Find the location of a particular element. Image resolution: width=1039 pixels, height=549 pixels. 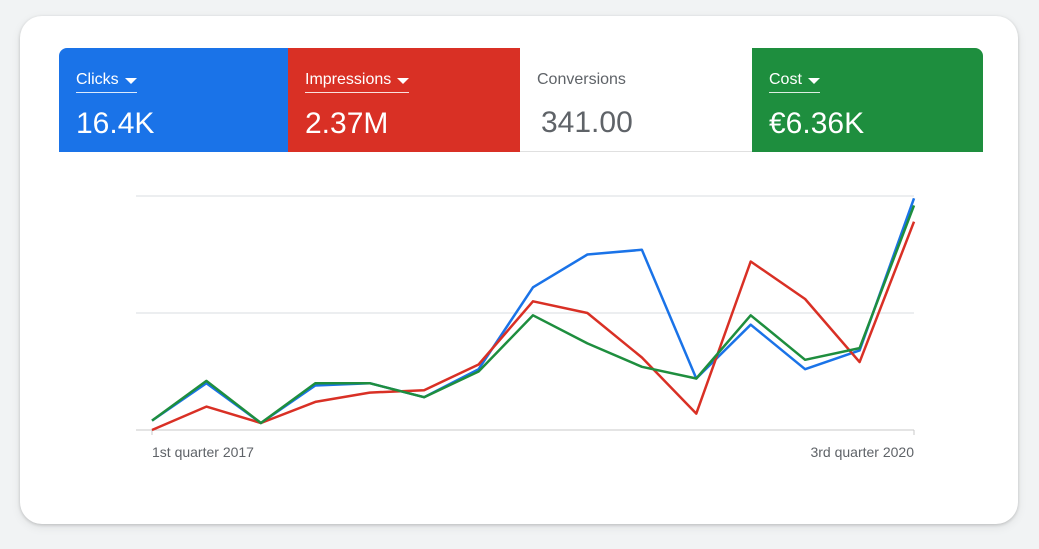

cost-label: Cost is located at coordinates (785, 79).